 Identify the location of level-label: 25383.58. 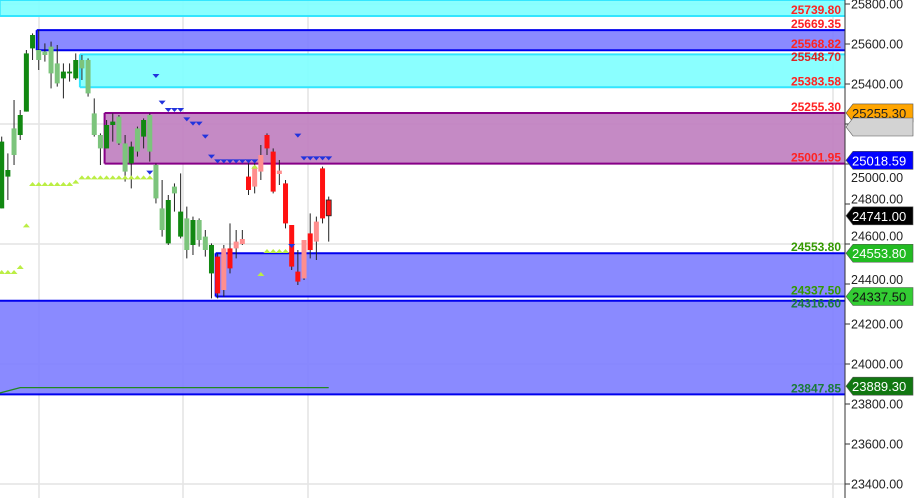
(816, 81).